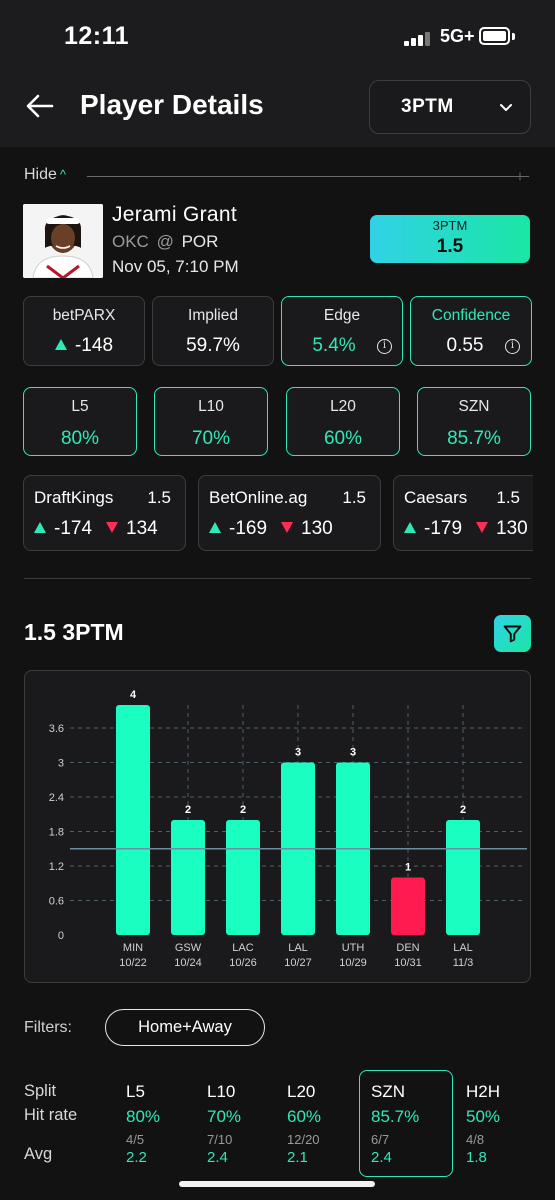 The height and width of the screenshot is (1200, 555). What do you see at coordinates (494, 36) in the screenshot?
I see `battery-icon` at bounding box center [494, 36].